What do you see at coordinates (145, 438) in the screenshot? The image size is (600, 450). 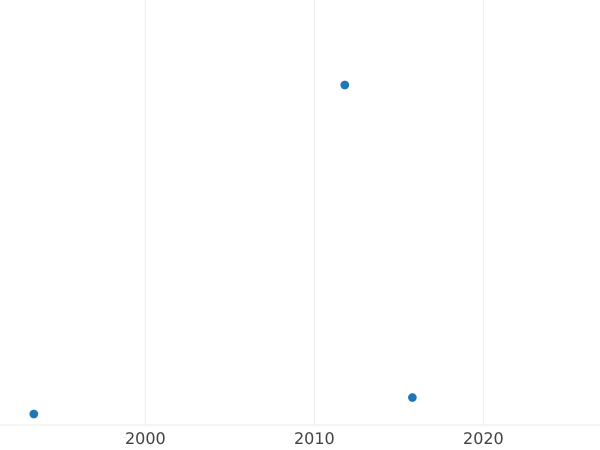 I see `x-tick-label: 2000` at bounding box center [145, 438].